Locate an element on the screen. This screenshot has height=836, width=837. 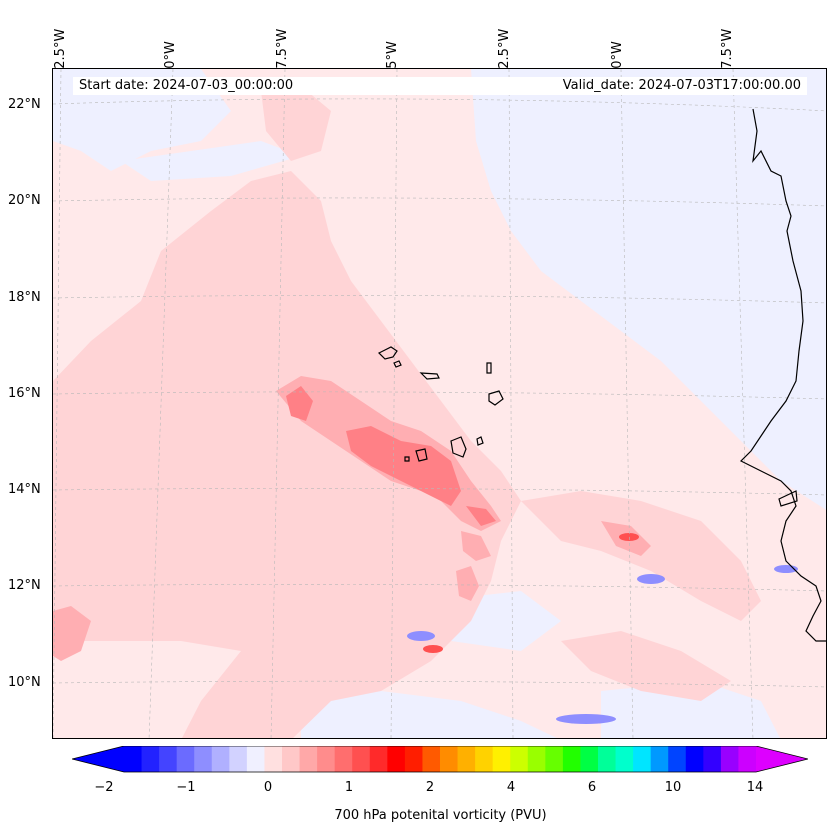
cape-verde-islands is located at coordinates (440, 404).